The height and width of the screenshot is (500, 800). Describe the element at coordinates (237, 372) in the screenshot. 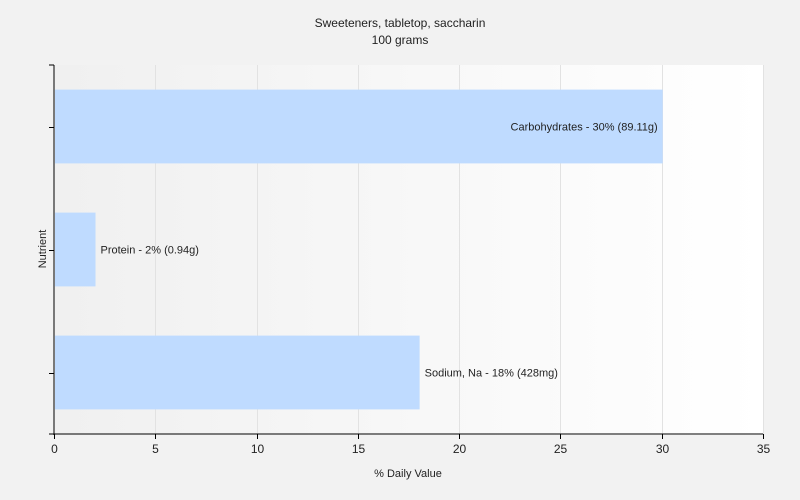

I see `bar-sodium-na` at that location.